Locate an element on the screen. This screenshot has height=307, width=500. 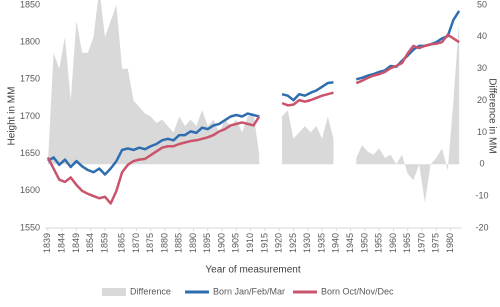
x-tick-label: 1970 is located at coordinates (421, 243).